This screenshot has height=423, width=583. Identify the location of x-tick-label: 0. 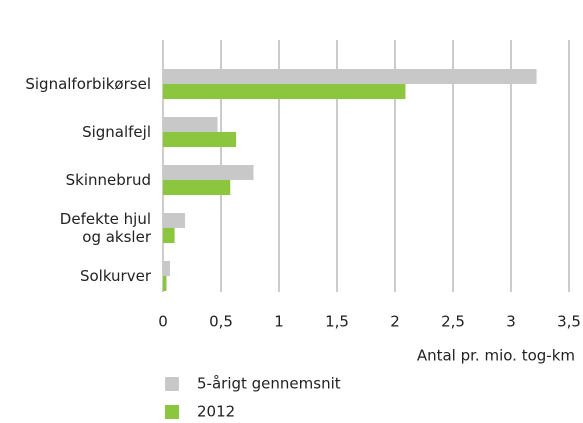
(163, 322).